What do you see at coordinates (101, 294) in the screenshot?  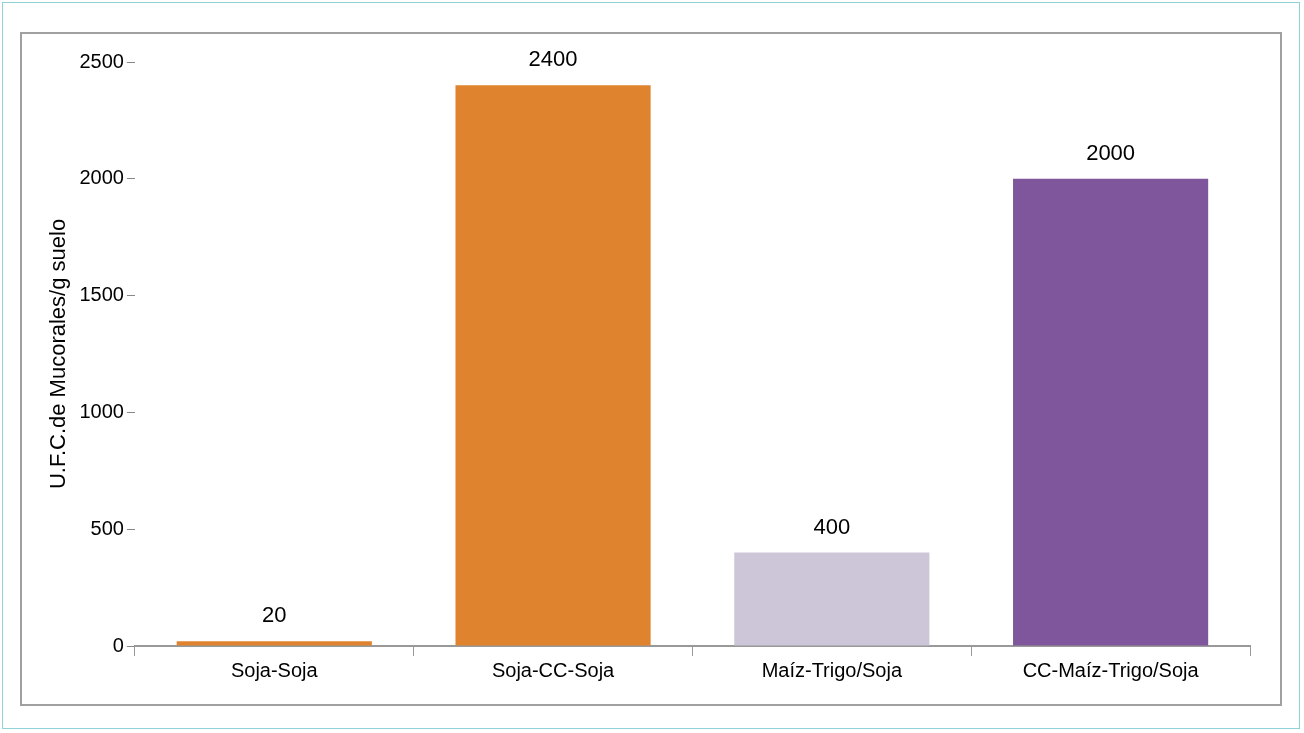 I see `y-tick-label: 1500` at bounding box center [101, 294].